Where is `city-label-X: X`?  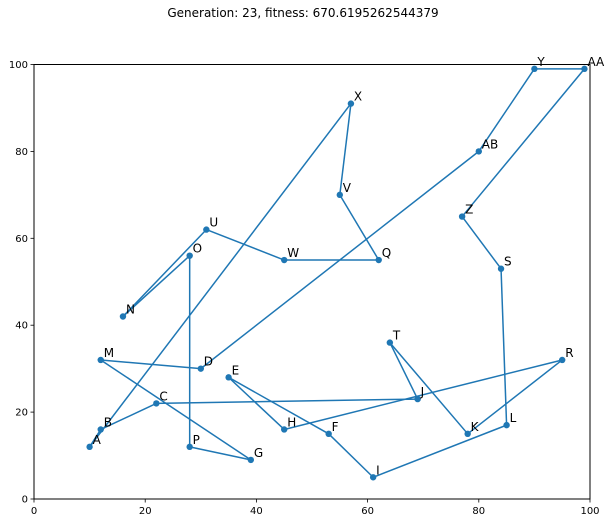 city-label-X: X is located at coordinates (358, 97).